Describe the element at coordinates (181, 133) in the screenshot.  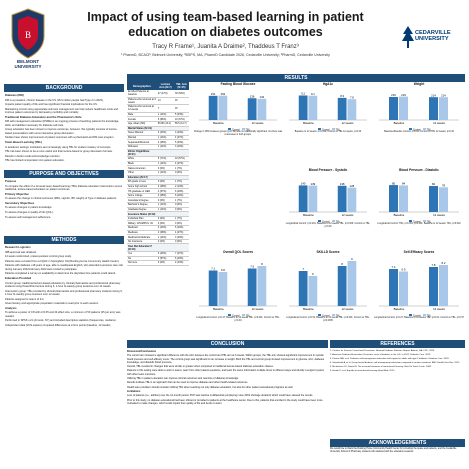
I see `table-cell: 3 (23%)` at that location.